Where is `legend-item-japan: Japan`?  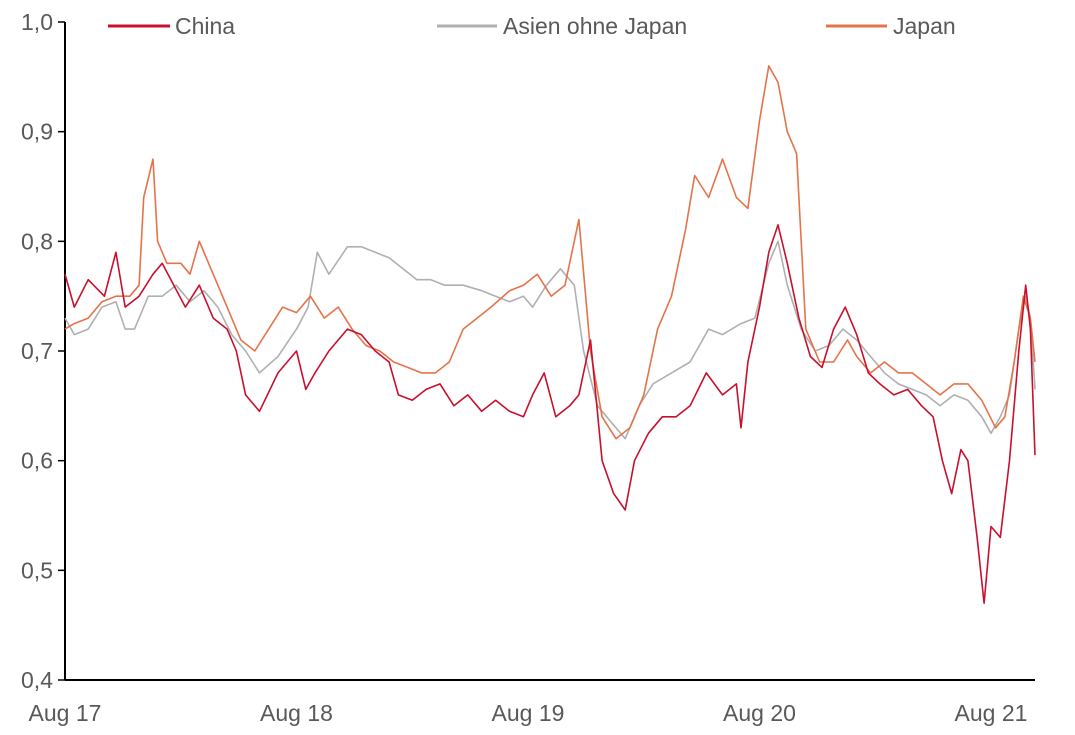
legend-item-japan: Japan is located at coordinates (891, 26).